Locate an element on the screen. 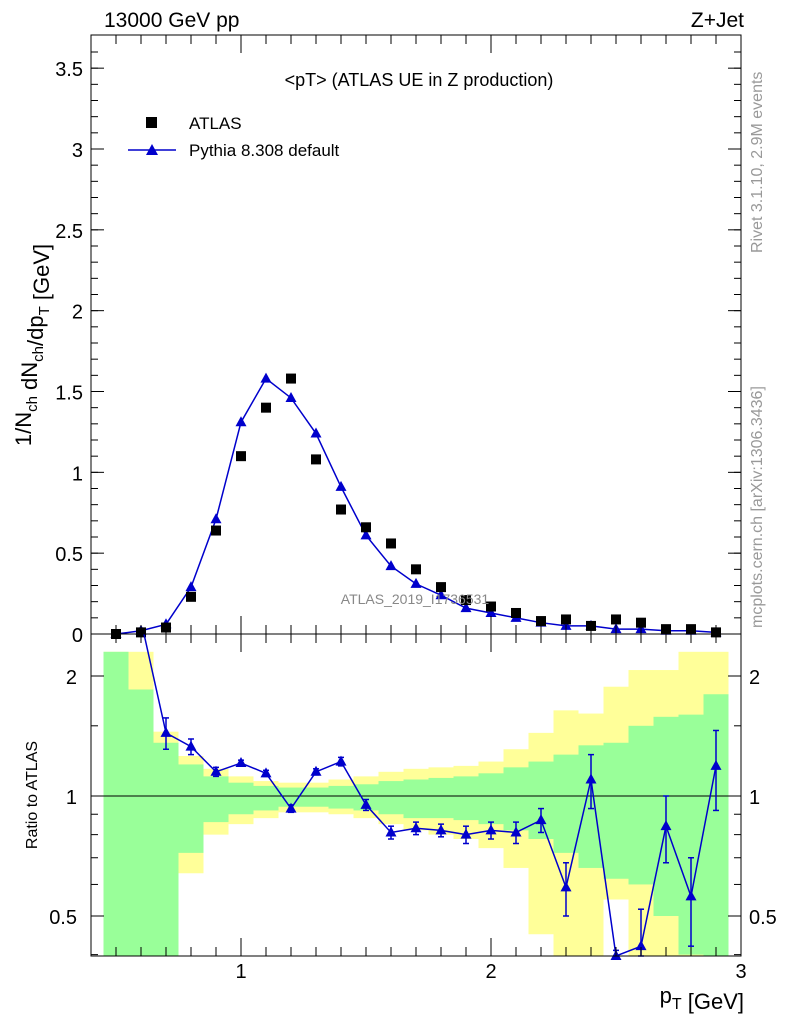 This screenshot has width=786, height=1024. analysis-watermark: ATLAS_2019_I1736531 is located at coordinates (415, 599).